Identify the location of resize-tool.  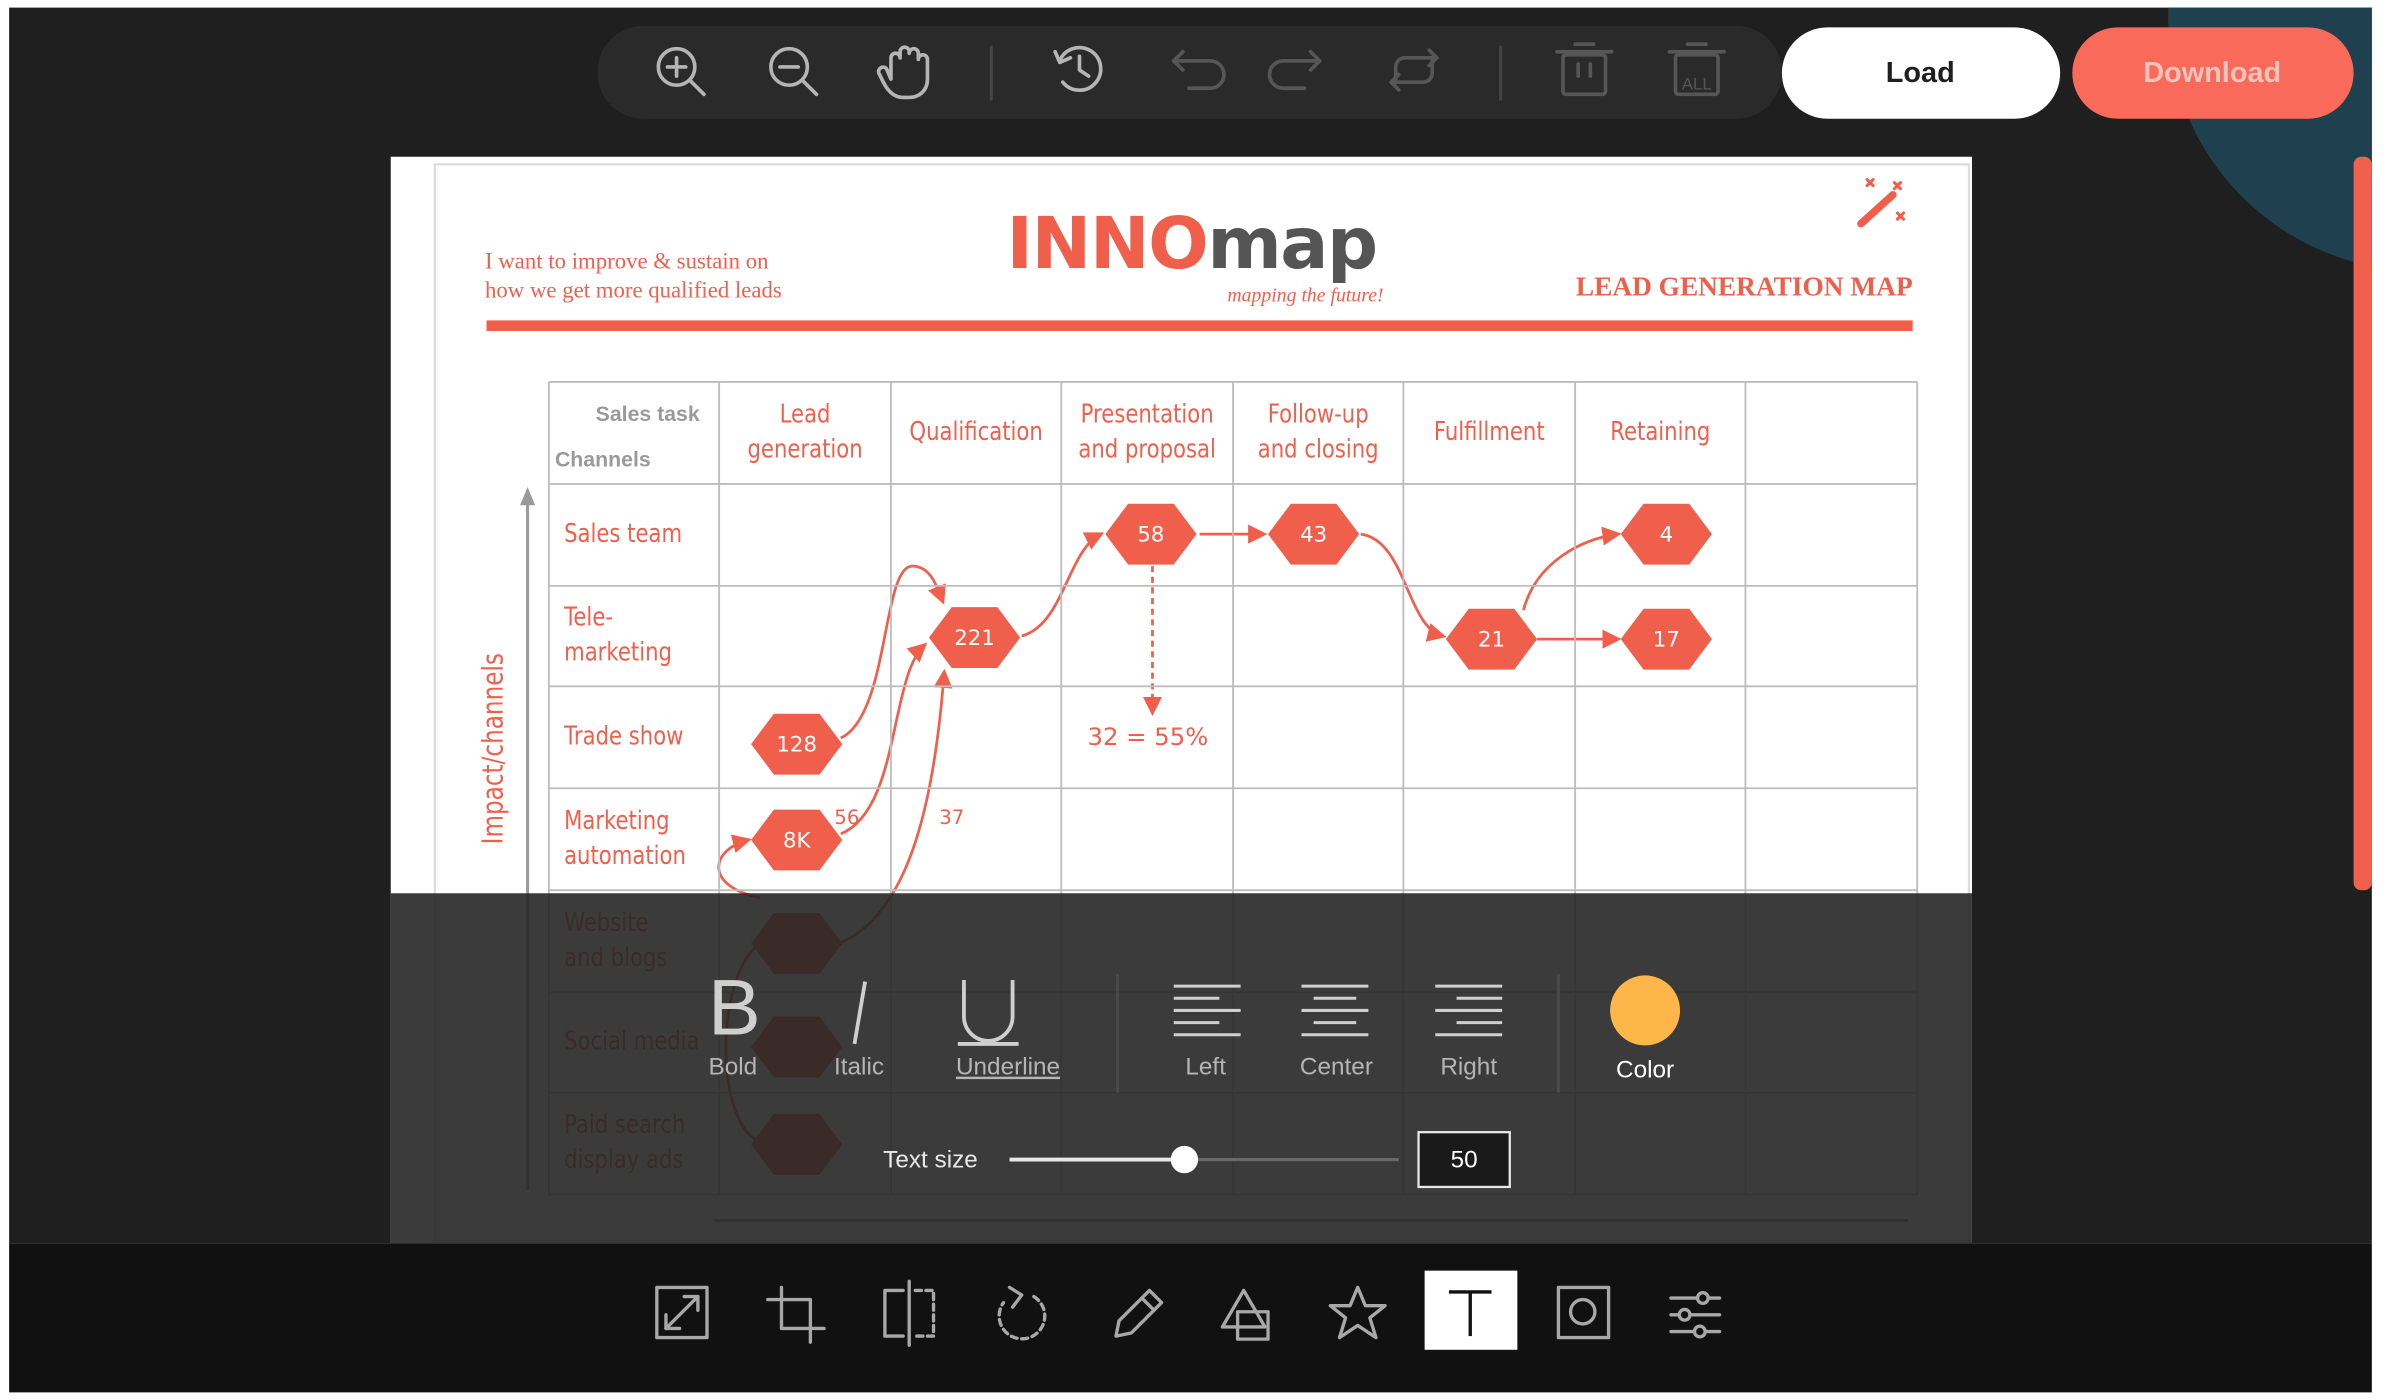
(682, 1312).